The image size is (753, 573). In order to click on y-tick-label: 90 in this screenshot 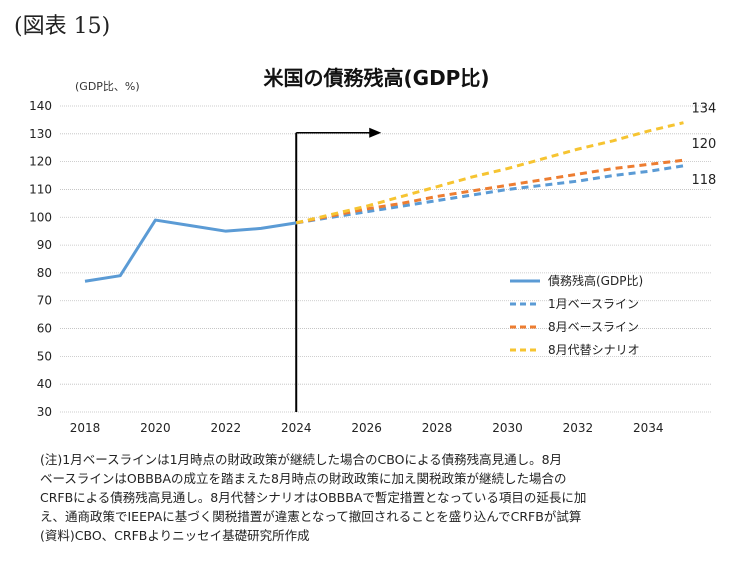, I will do `click(44, 245)`.